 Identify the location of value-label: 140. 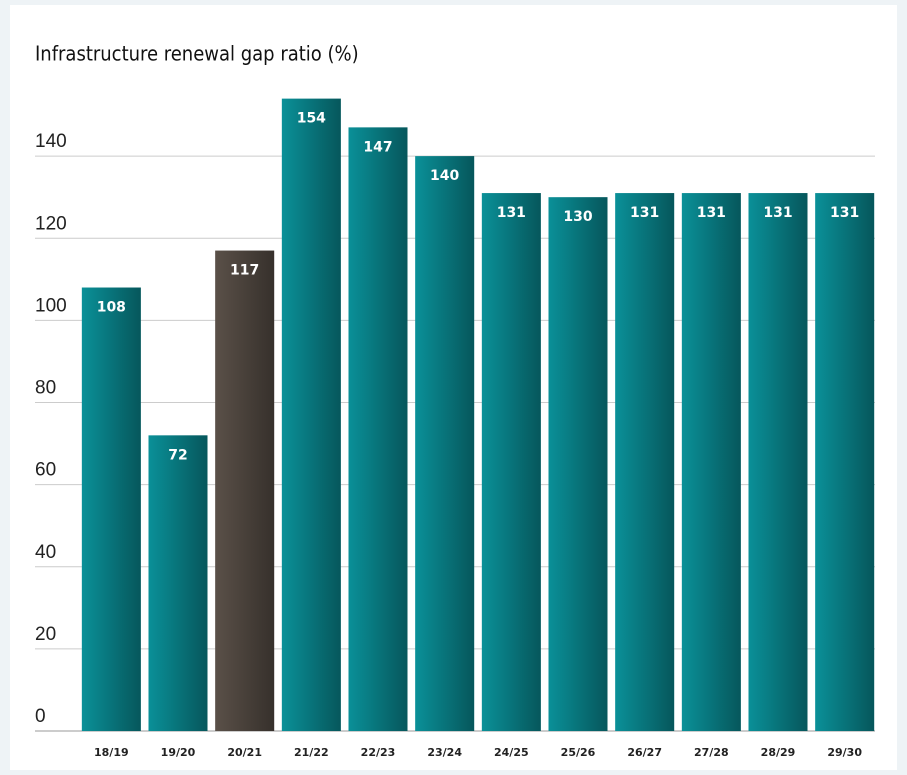
(444, 176).